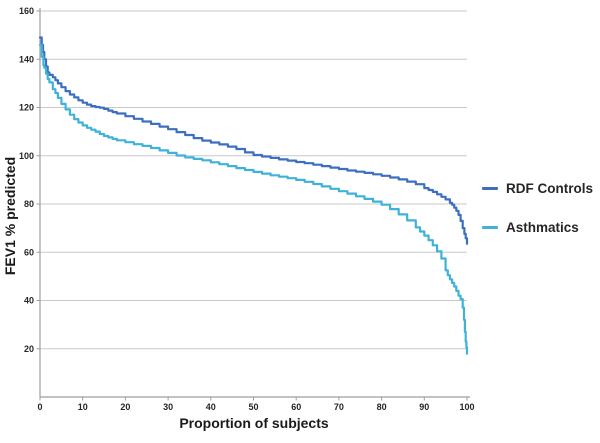 This screenshot has height=443, width=600. I want to click on legend-item-asthmatics: Asthmatics, so click(537, 227).